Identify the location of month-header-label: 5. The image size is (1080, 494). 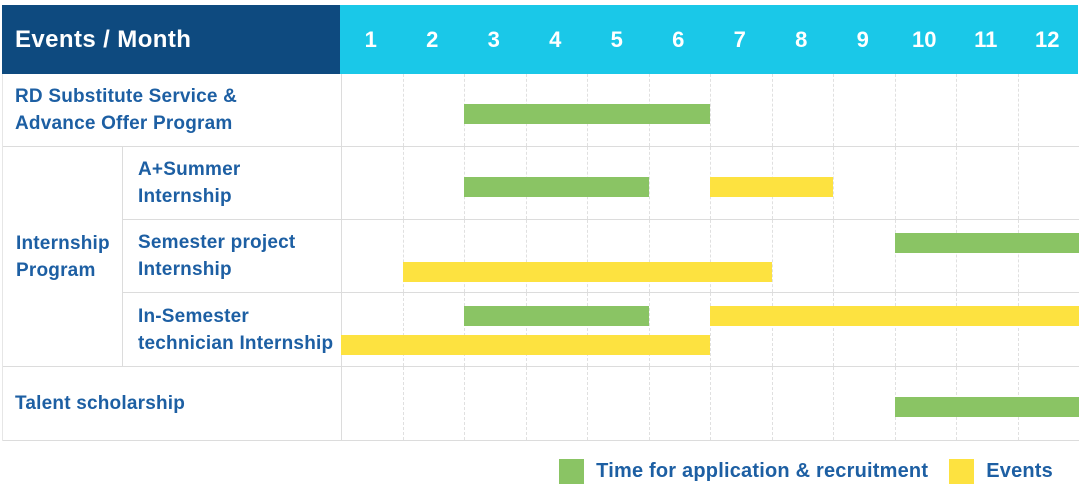
(616, 39).